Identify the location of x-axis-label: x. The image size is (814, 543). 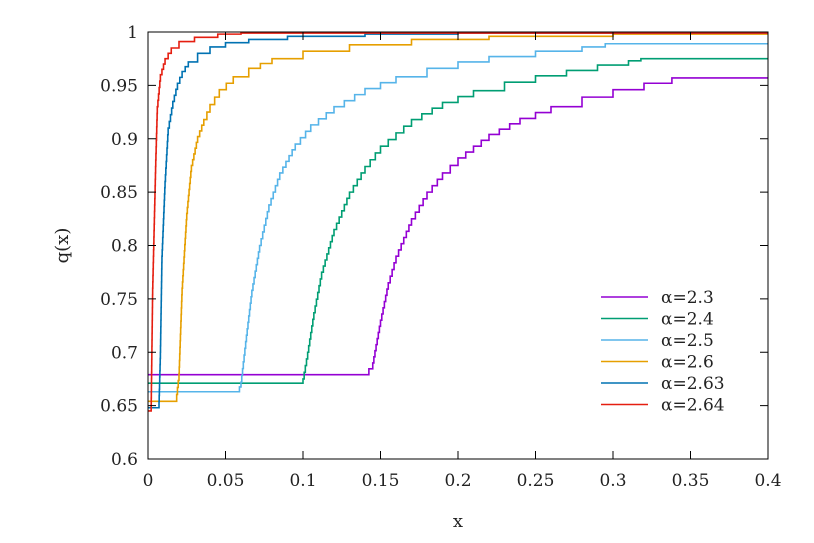
(458, 521).